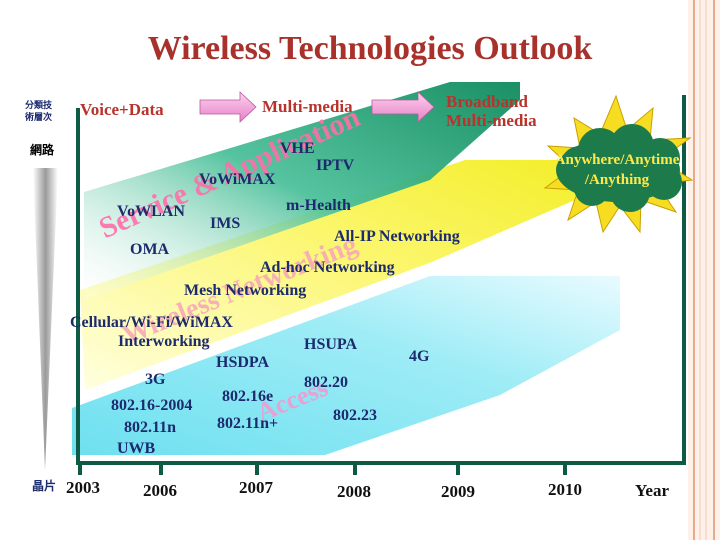 This screenshot has height=540, width=720. I want to click on tech-vowimax: VoWiMAX, so click(237, 179).